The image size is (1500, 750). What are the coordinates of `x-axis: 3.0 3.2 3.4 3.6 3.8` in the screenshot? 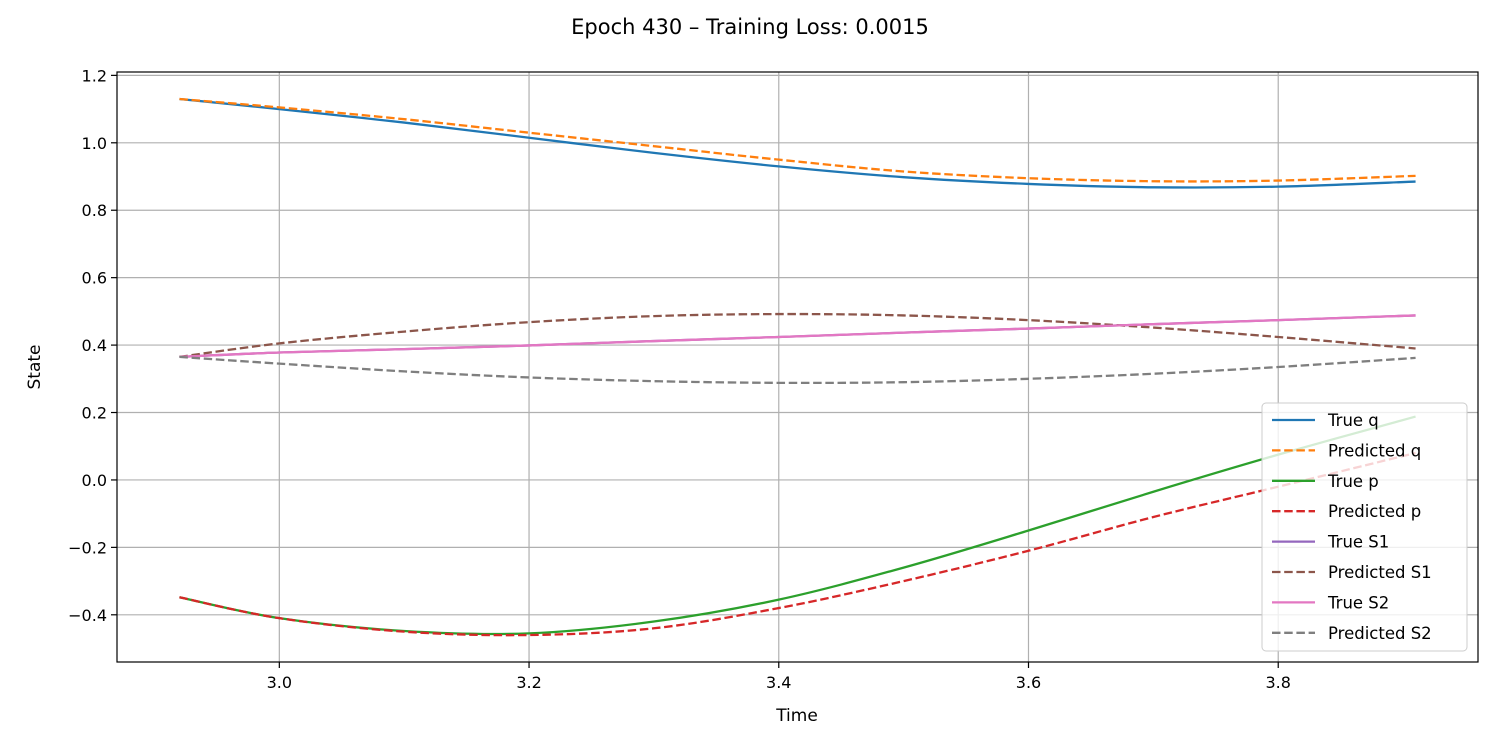 It's located at (779, 677).